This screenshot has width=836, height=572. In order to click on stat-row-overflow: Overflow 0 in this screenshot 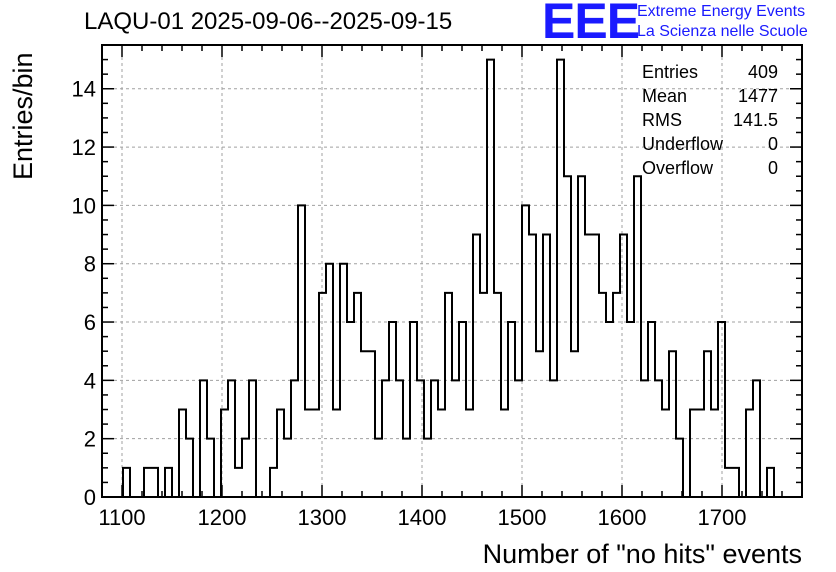, I will do `click(710, 168)`.